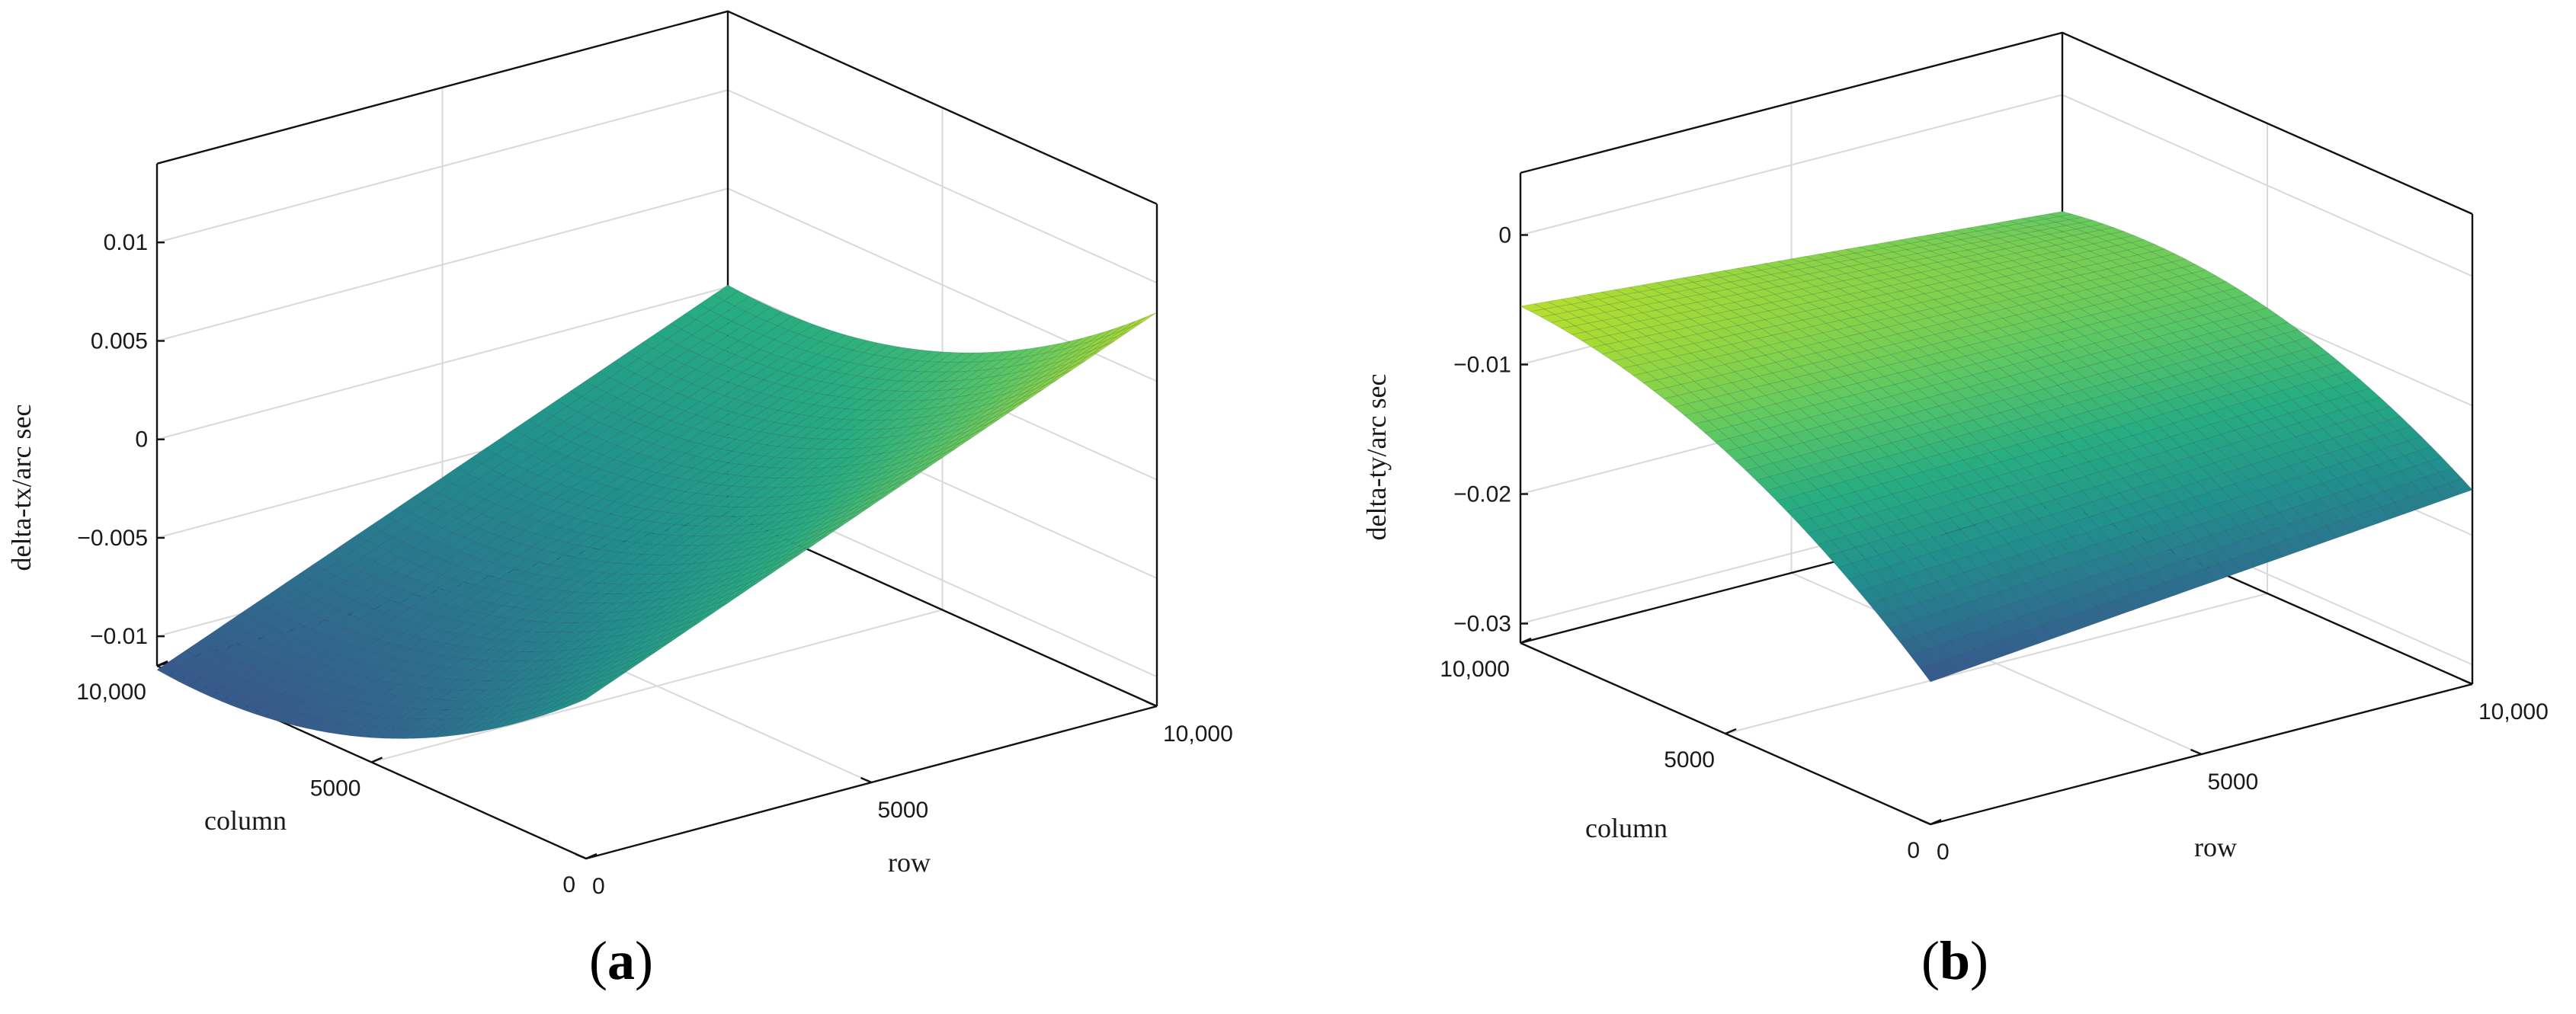  Describe the element at coordinates (1913, 850) in the screenshot. I see `column-tick-label: 0` at that location.